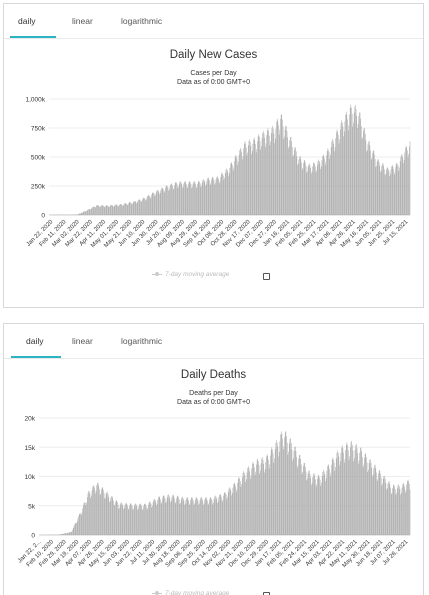  I want to click on chart-data-note: Data as of 0:00 GMT+0, so click(213, 82).